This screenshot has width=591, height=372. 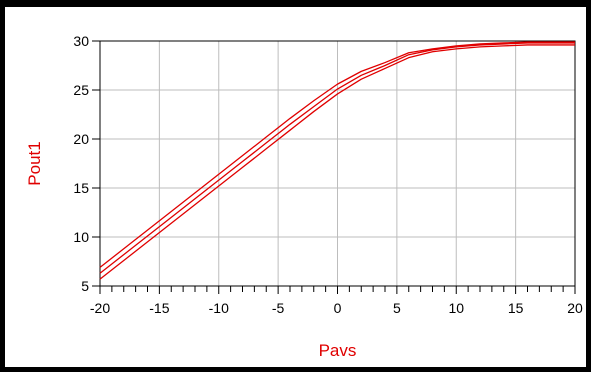 I want to click on y-tick-label: 10, so click(x=81, y=237).